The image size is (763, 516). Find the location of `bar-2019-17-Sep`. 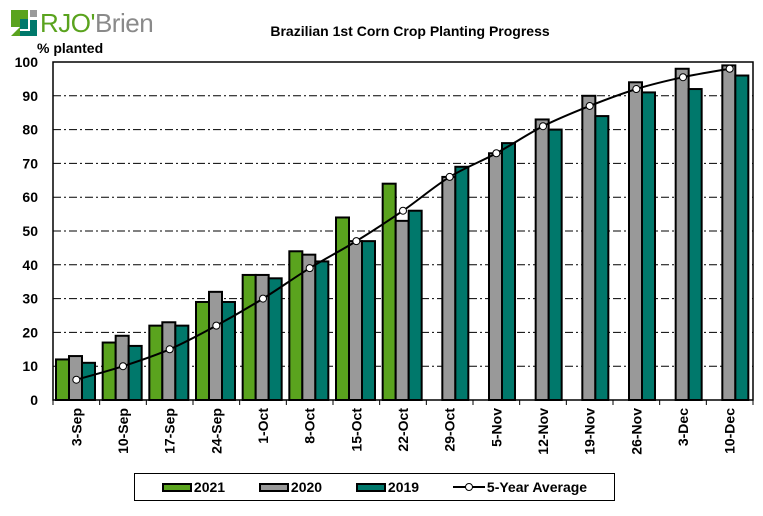

bar-2019-17-Sep is located at coordinates (182, 363).